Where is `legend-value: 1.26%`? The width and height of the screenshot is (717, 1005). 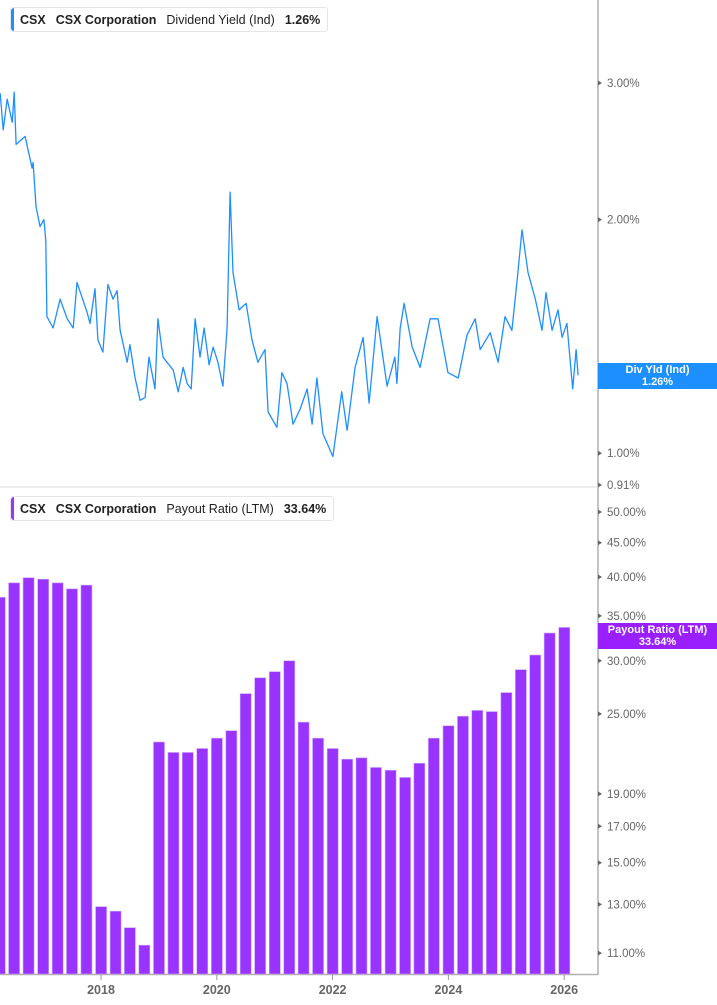
legend-value: 1.26% is located at coordinates (302, 19).